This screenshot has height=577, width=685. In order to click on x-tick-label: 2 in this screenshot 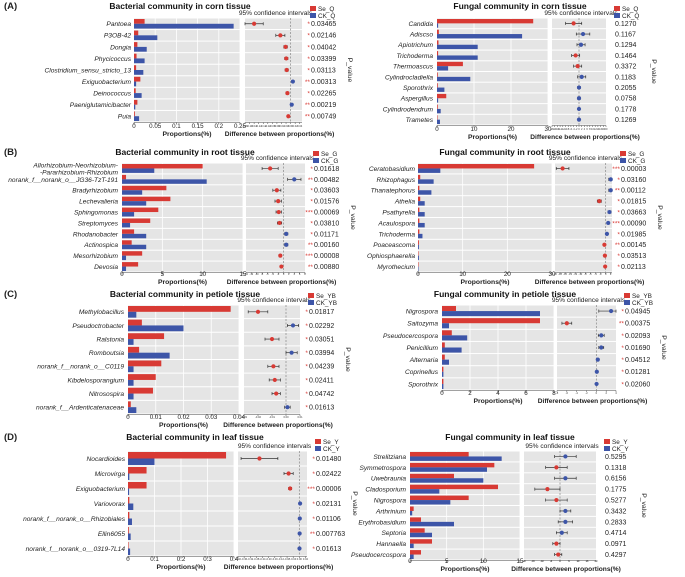, I will do `click(470, 393)`.